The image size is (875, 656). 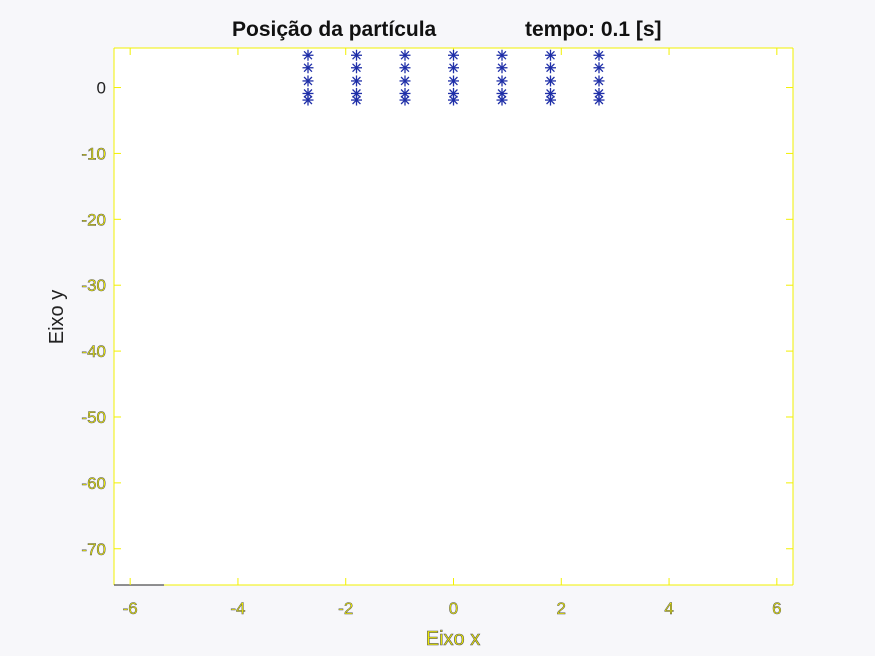 What do you see at coordinates (93, 483) in the screenshot?
I see `y-tick-label: -60` at bounding box center [93, 483].